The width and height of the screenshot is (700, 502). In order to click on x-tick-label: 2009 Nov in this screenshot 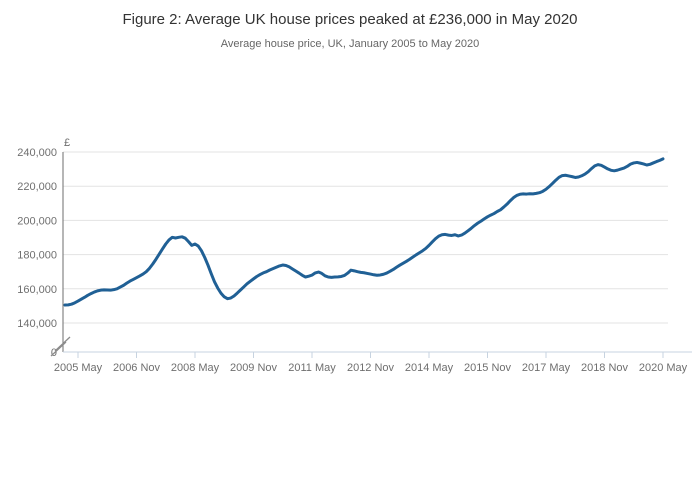, I will do `click(254, 368)`.